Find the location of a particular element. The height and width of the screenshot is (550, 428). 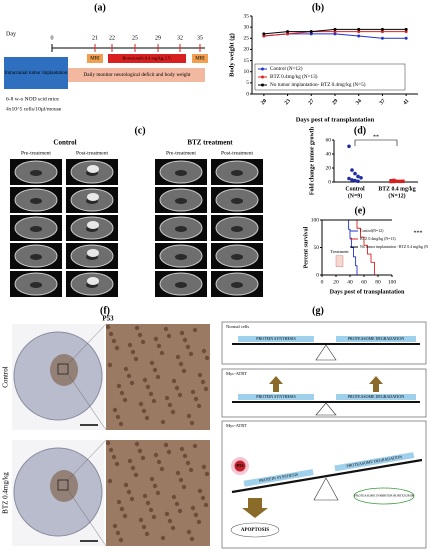

legend-marker is located at coordinates (262, 69).